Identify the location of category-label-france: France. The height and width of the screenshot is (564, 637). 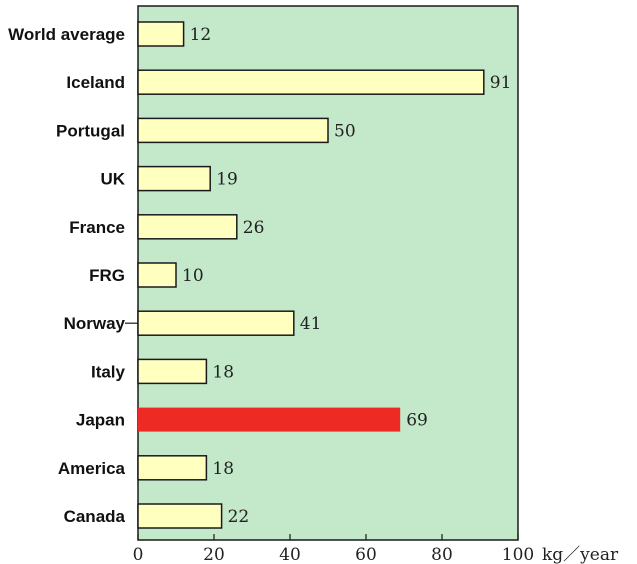
(97, 227).